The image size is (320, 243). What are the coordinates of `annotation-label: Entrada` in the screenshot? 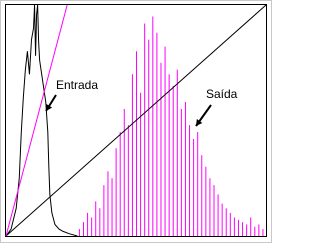 It's located at (77, 85).